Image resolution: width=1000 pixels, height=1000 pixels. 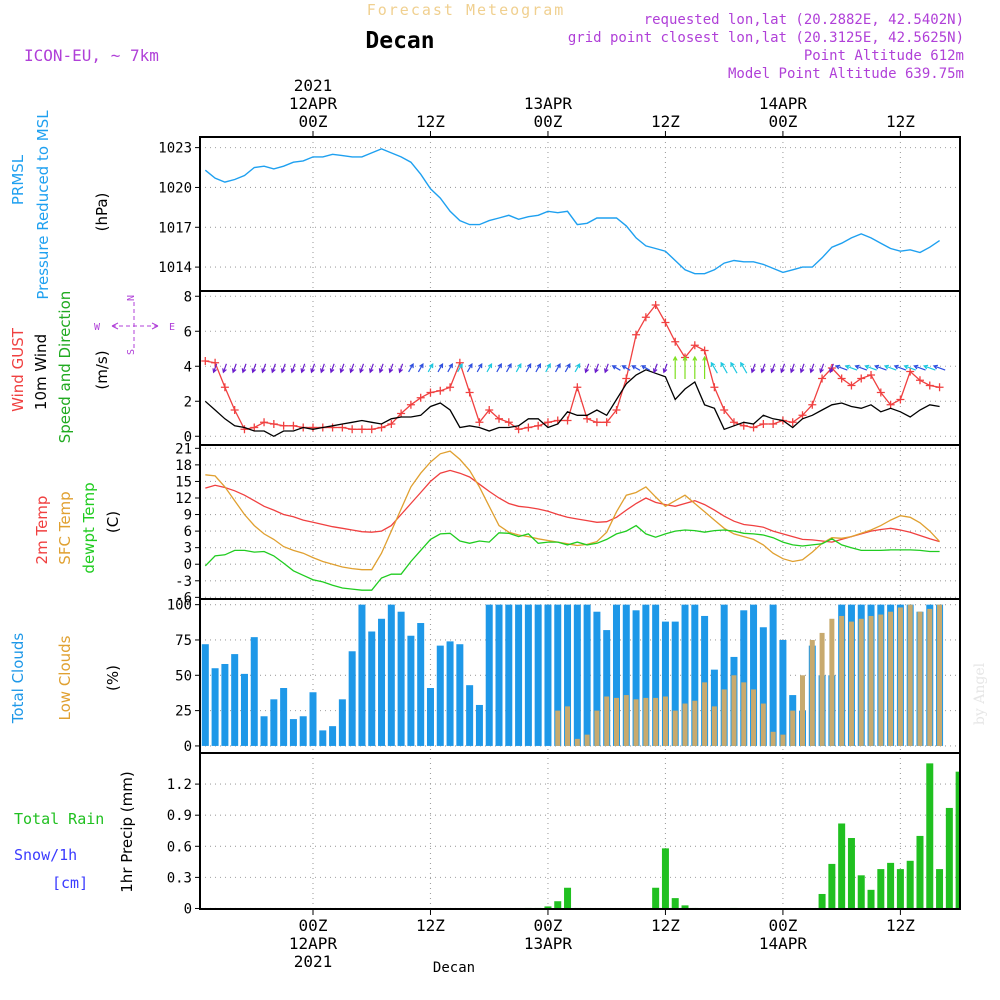 What do you see at coordinates (548, 103) in the screenshot?
I see `time-label-top: 13APR` at bounding box center [548, 103].